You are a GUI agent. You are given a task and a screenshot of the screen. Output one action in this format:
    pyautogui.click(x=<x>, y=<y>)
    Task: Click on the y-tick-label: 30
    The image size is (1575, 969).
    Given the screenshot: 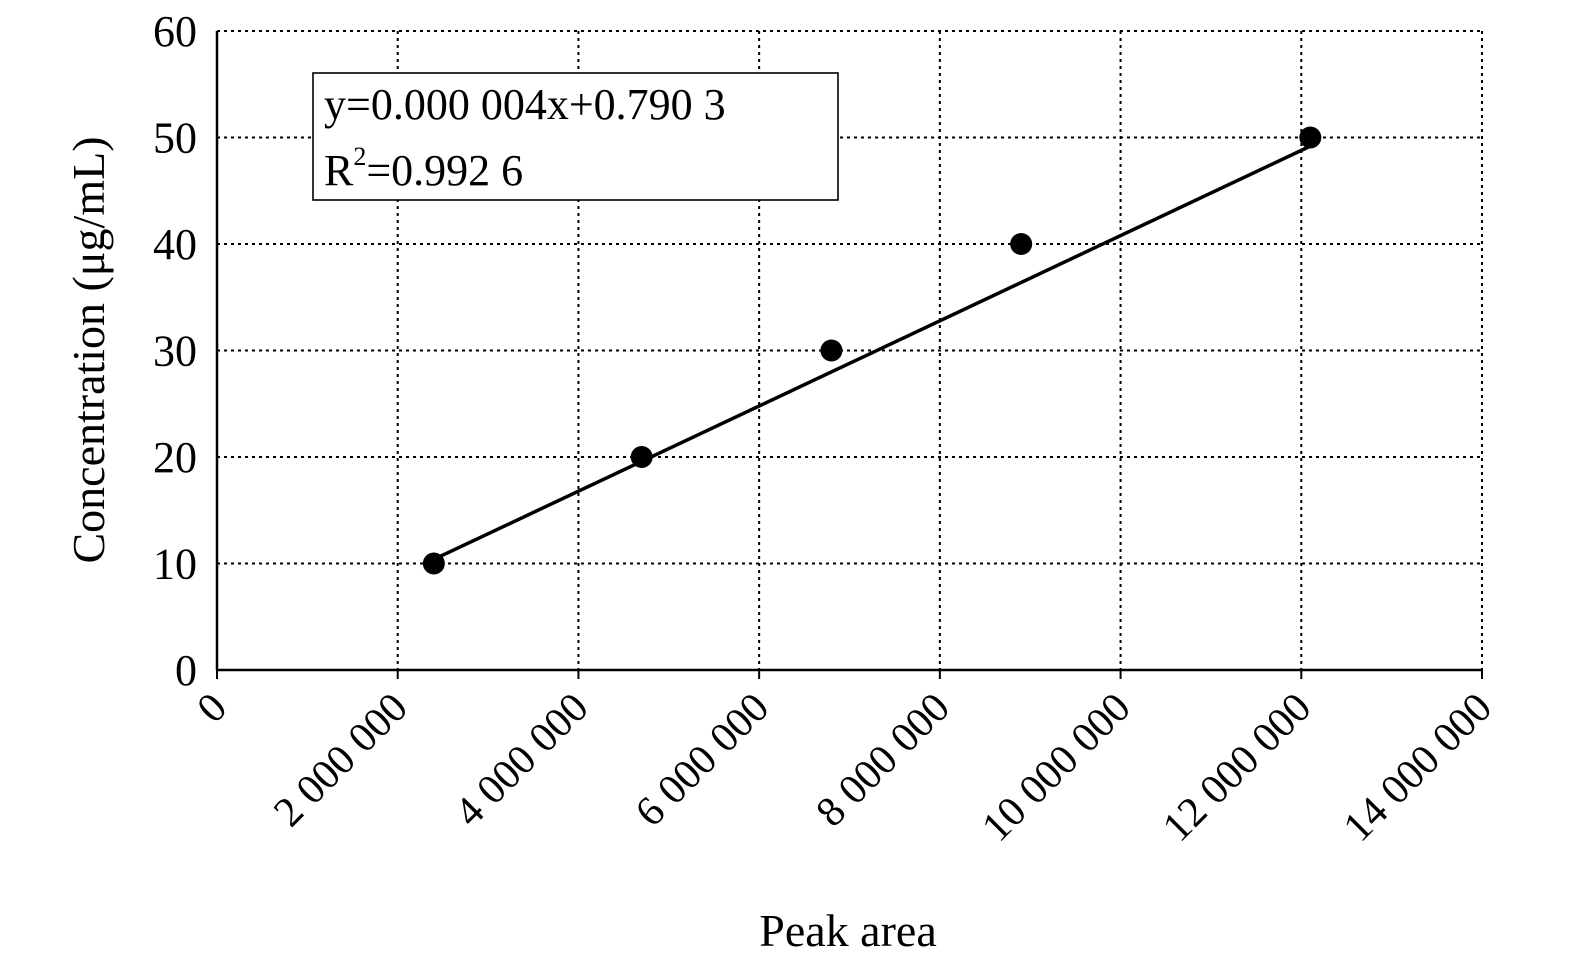 What is the action you would take?
    pyautogui.click(x=175, y=351)
    